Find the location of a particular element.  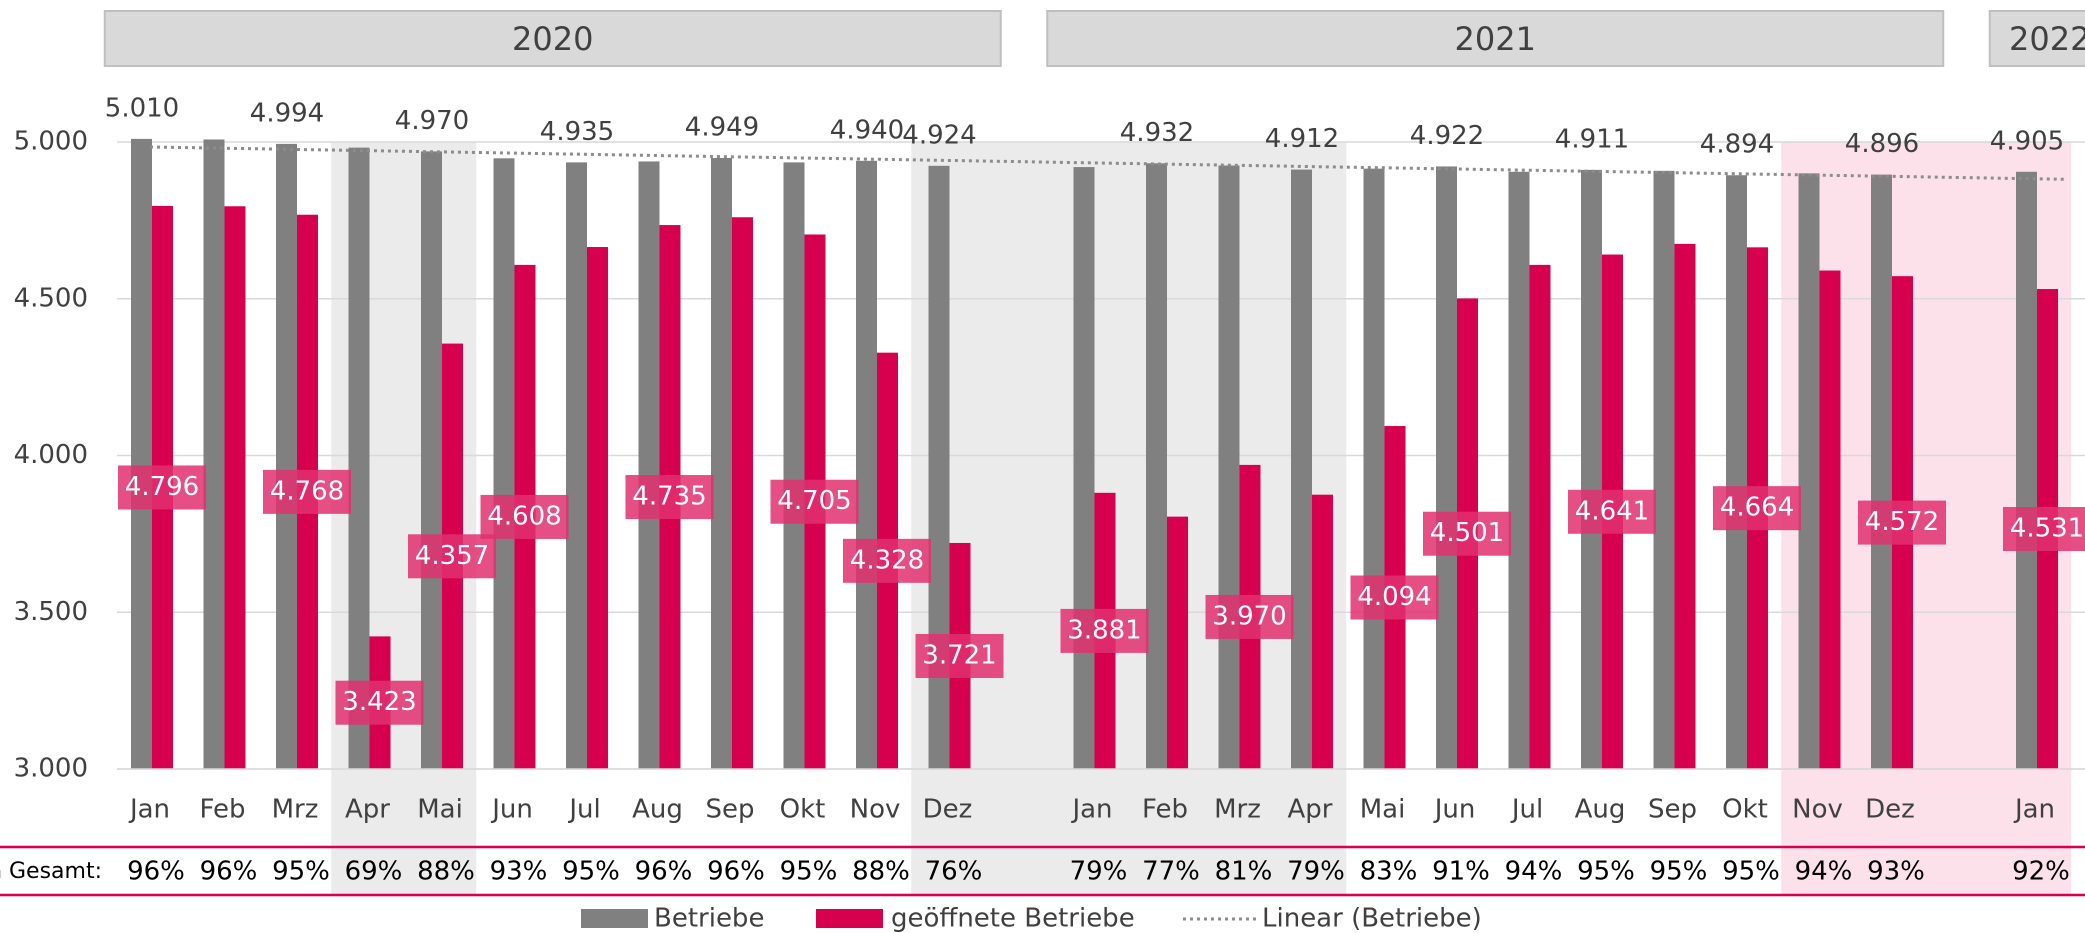

value-label: 4.357 is located at coordinates (452, 556).